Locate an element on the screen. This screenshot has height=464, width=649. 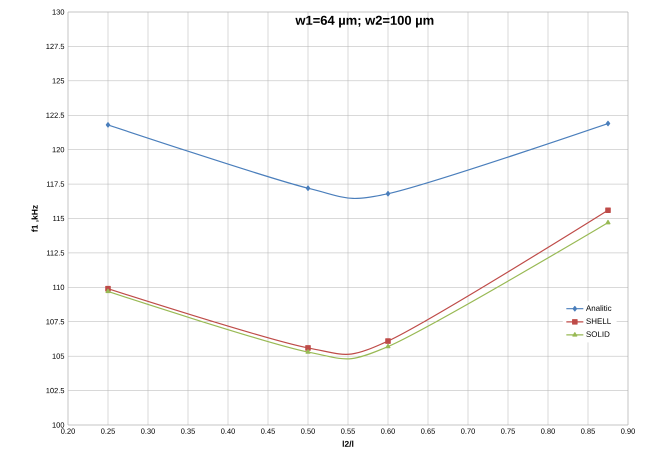
y-axis-title: f1 ,kHz is located at coordinates (35, 218).